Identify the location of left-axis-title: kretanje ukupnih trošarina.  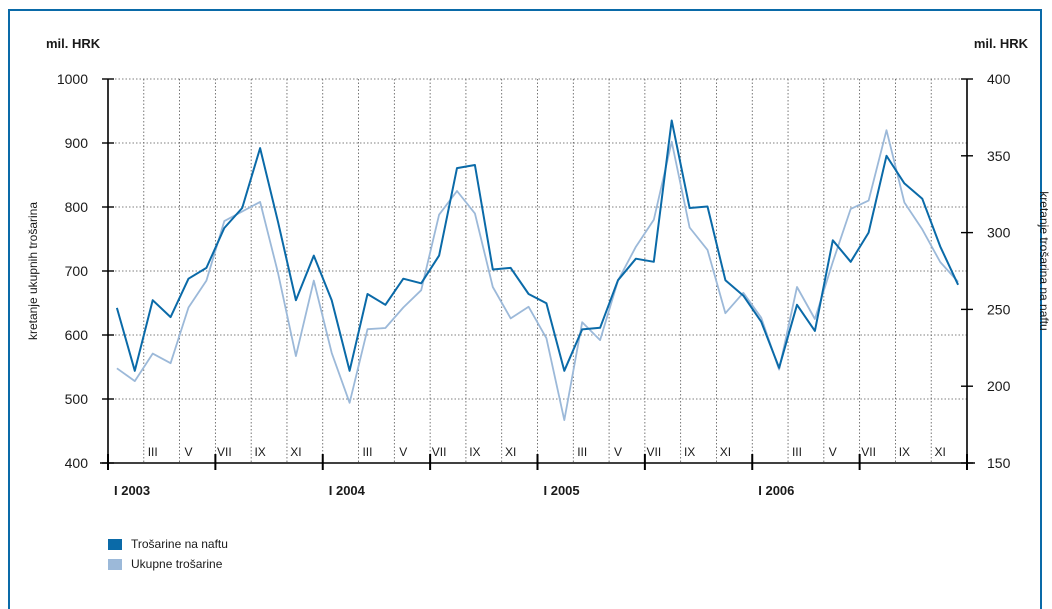
(33, 271).